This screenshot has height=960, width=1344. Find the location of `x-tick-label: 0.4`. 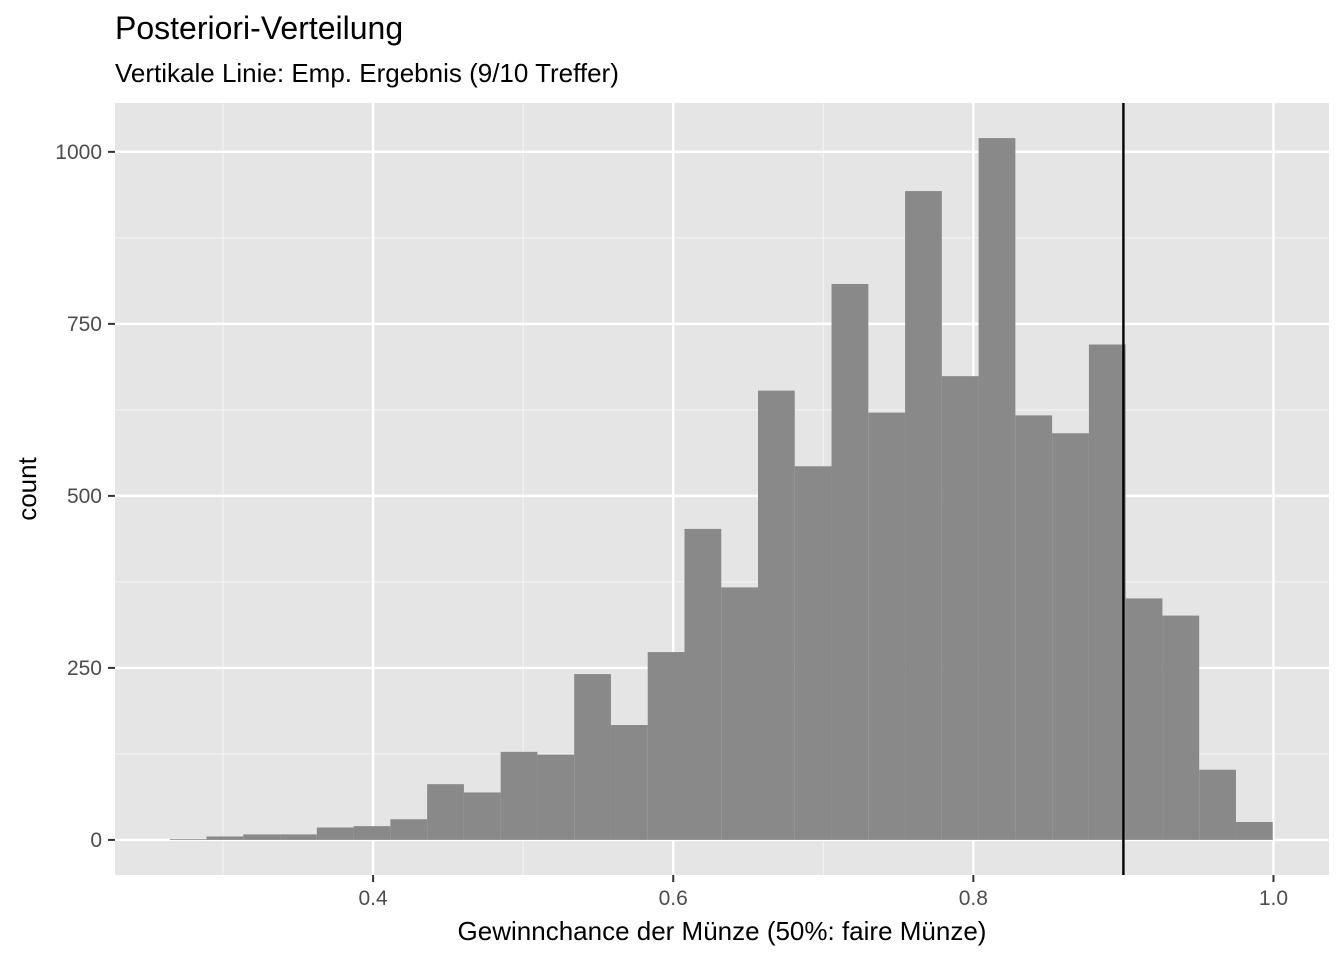

x-tick-label: 0.4 is located at coordinates (374, 898).